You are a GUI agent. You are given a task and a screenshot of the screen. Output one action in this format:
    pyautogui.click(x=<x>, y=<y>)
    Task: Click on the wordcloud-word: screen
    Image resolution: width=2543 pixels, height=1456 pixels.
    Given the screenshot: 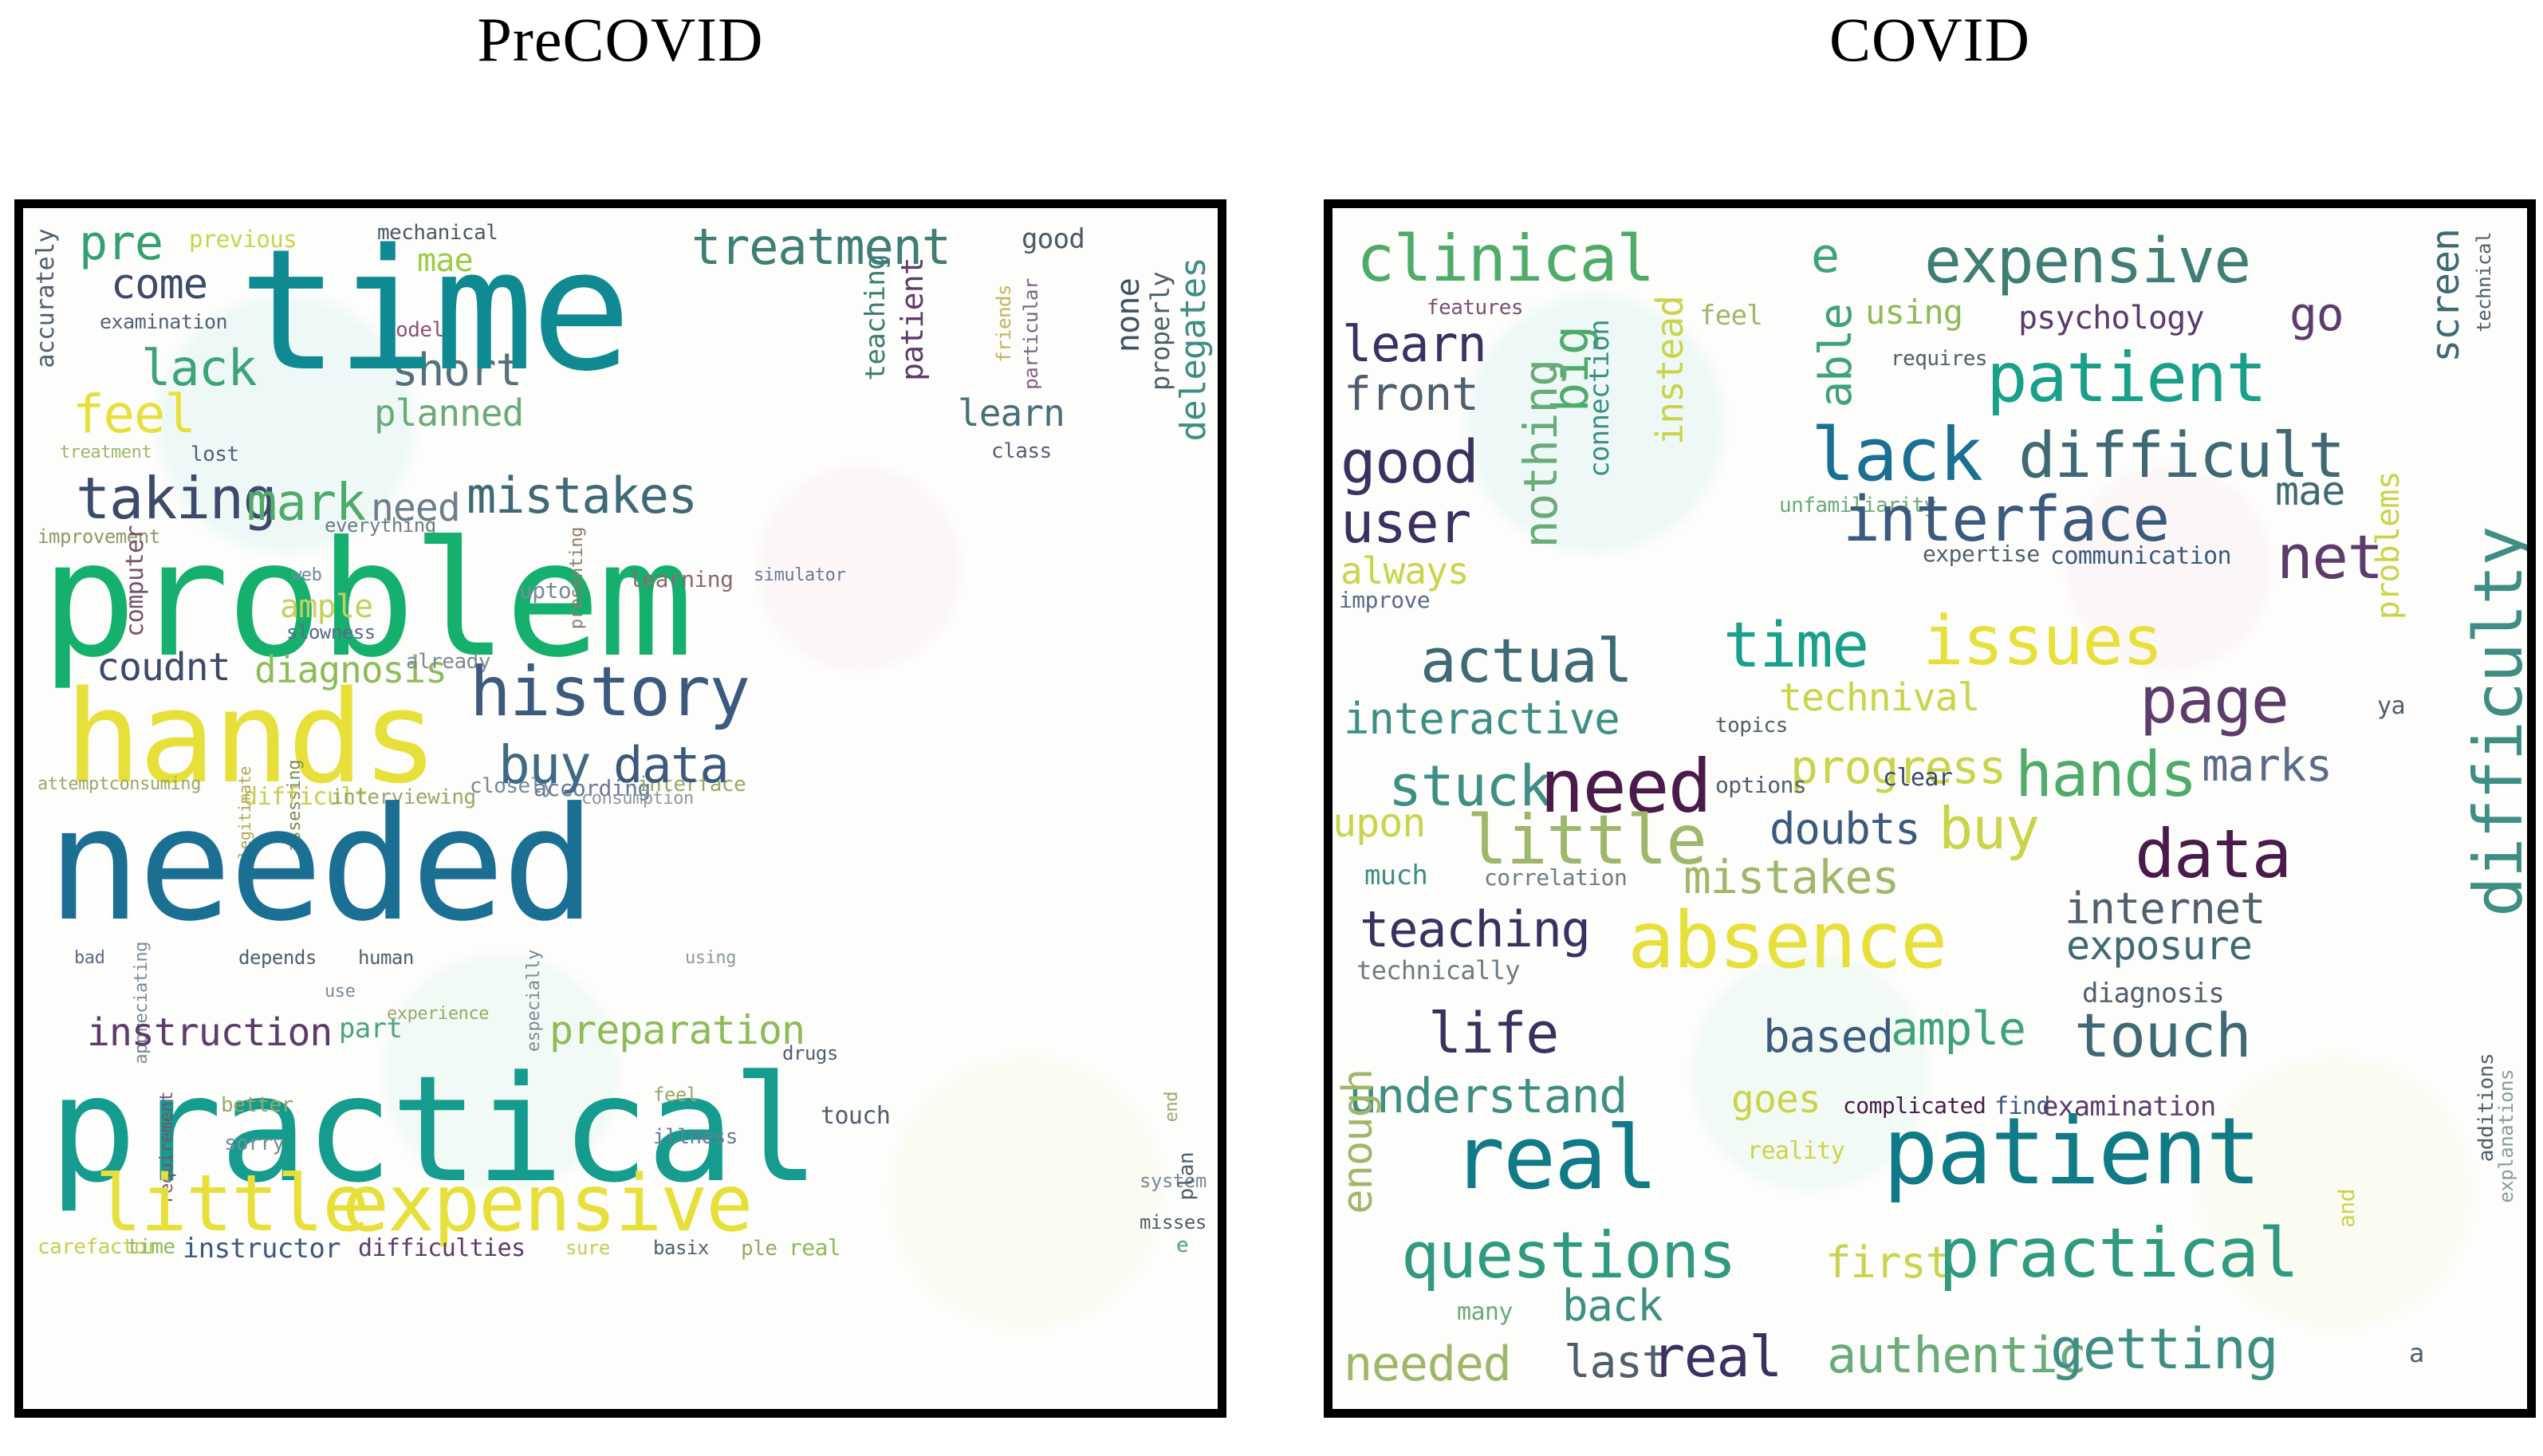 What is the action you would take?
    pyautogui.click(x=2446, y=296)
    